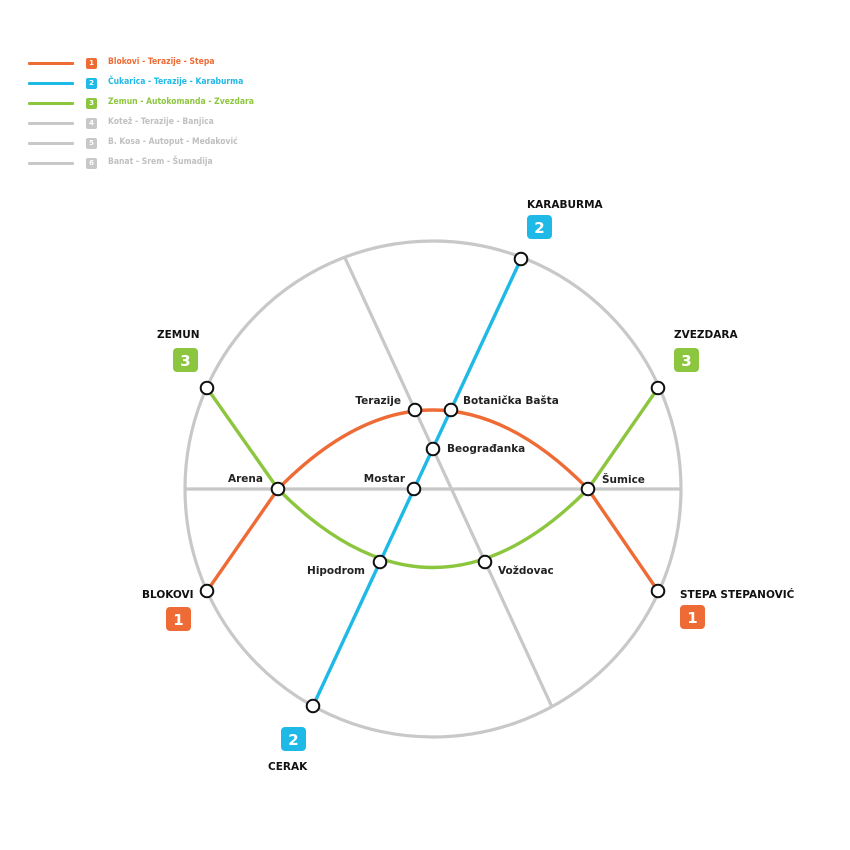 The width and height of the screenshot is (850, 850). Describe the element at coordinates (414, 489) in the screenshot. I see `station-mostar` at that location.